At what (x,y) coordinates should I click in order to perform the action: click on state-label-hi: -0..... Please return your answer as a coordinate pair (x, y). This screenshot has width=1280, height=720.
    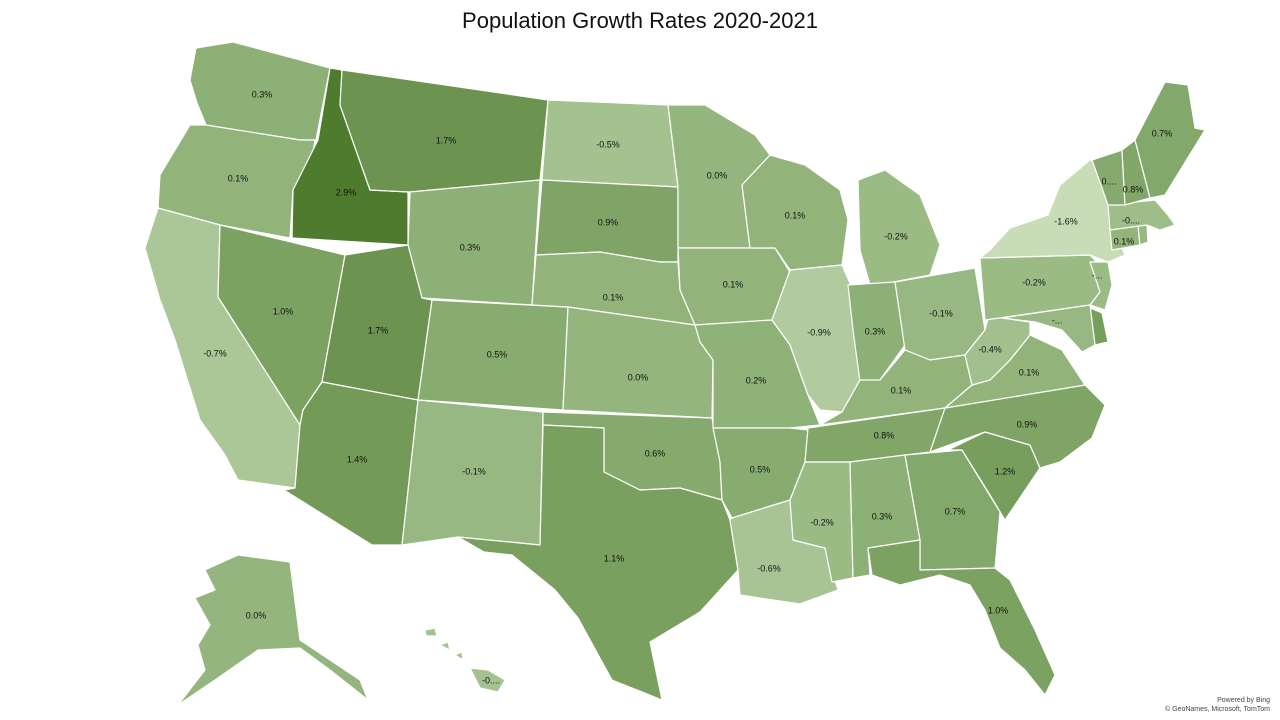
    Looking at the image, I should click on (491, 680).